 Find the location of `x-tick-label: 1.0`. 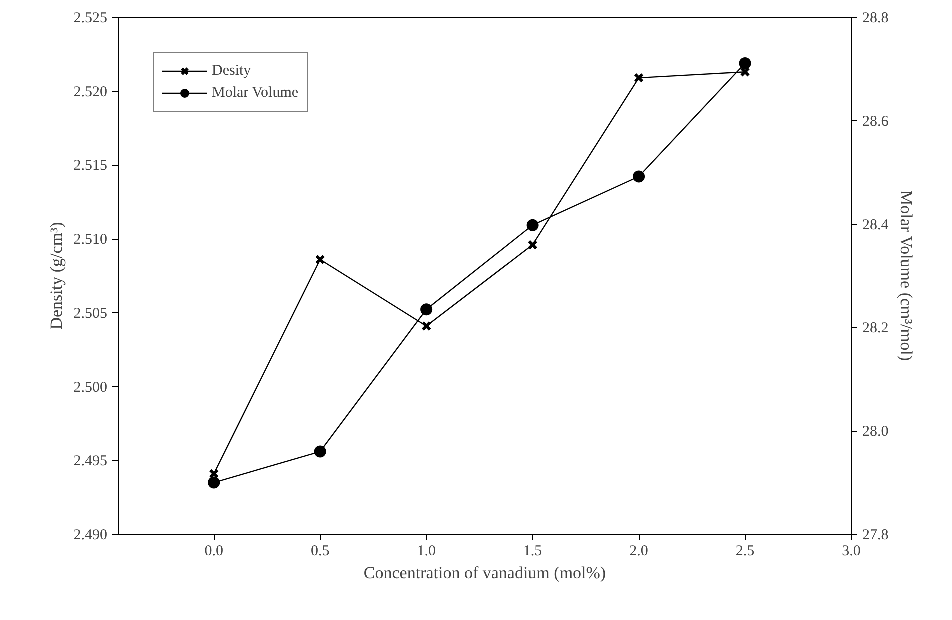

x-tick-label: 1.0 is located at coordinates (426, 552).